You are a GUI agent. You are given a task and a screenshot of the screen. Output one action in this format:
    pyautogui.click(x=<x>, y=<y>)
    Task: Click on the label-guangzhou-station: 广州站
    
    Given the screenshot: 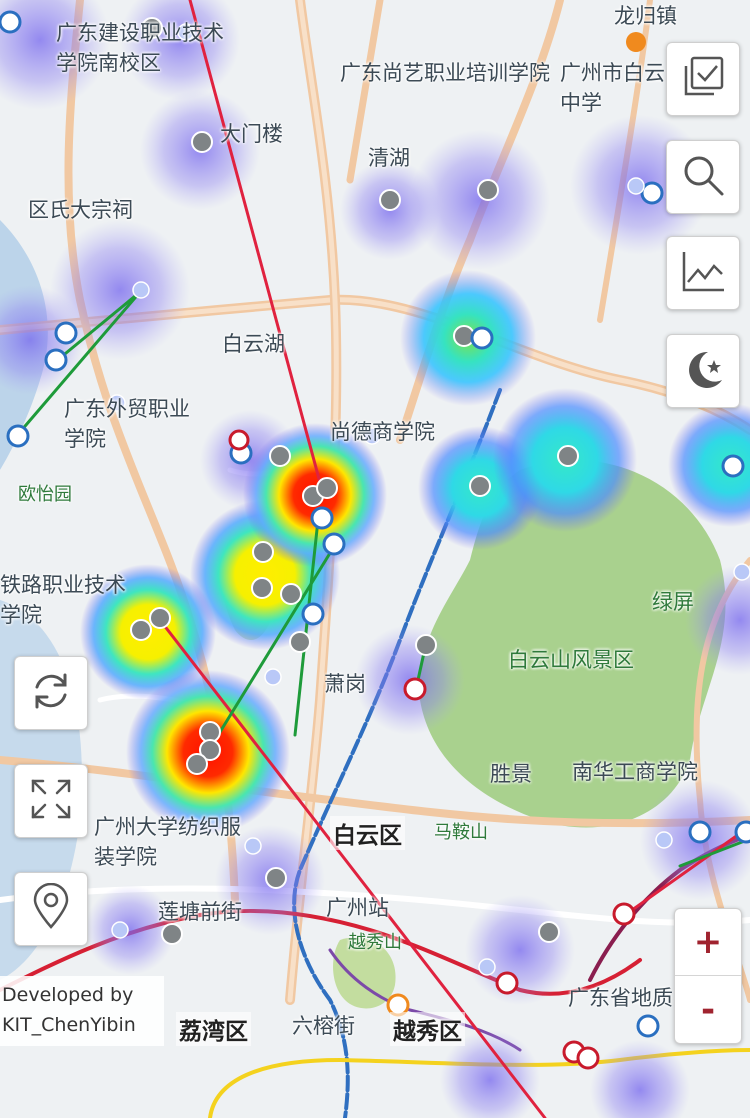 What is the action you would take?
    pyautogui.click(x=357, y=908)
    